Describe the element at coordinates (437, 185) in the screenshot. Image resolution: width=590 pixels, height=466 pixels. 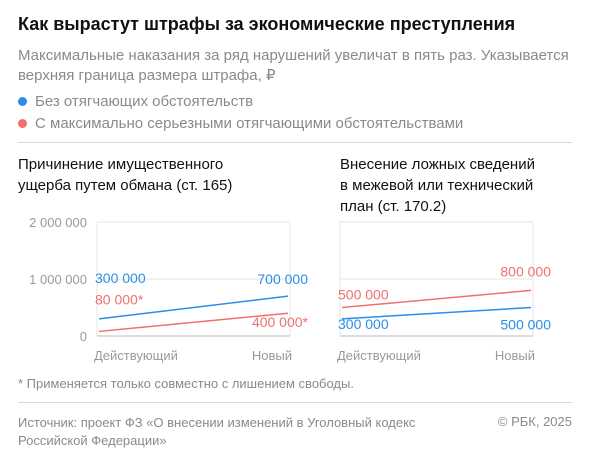
I see `panel-right-title-line-2: в межевой или технический` at that location.